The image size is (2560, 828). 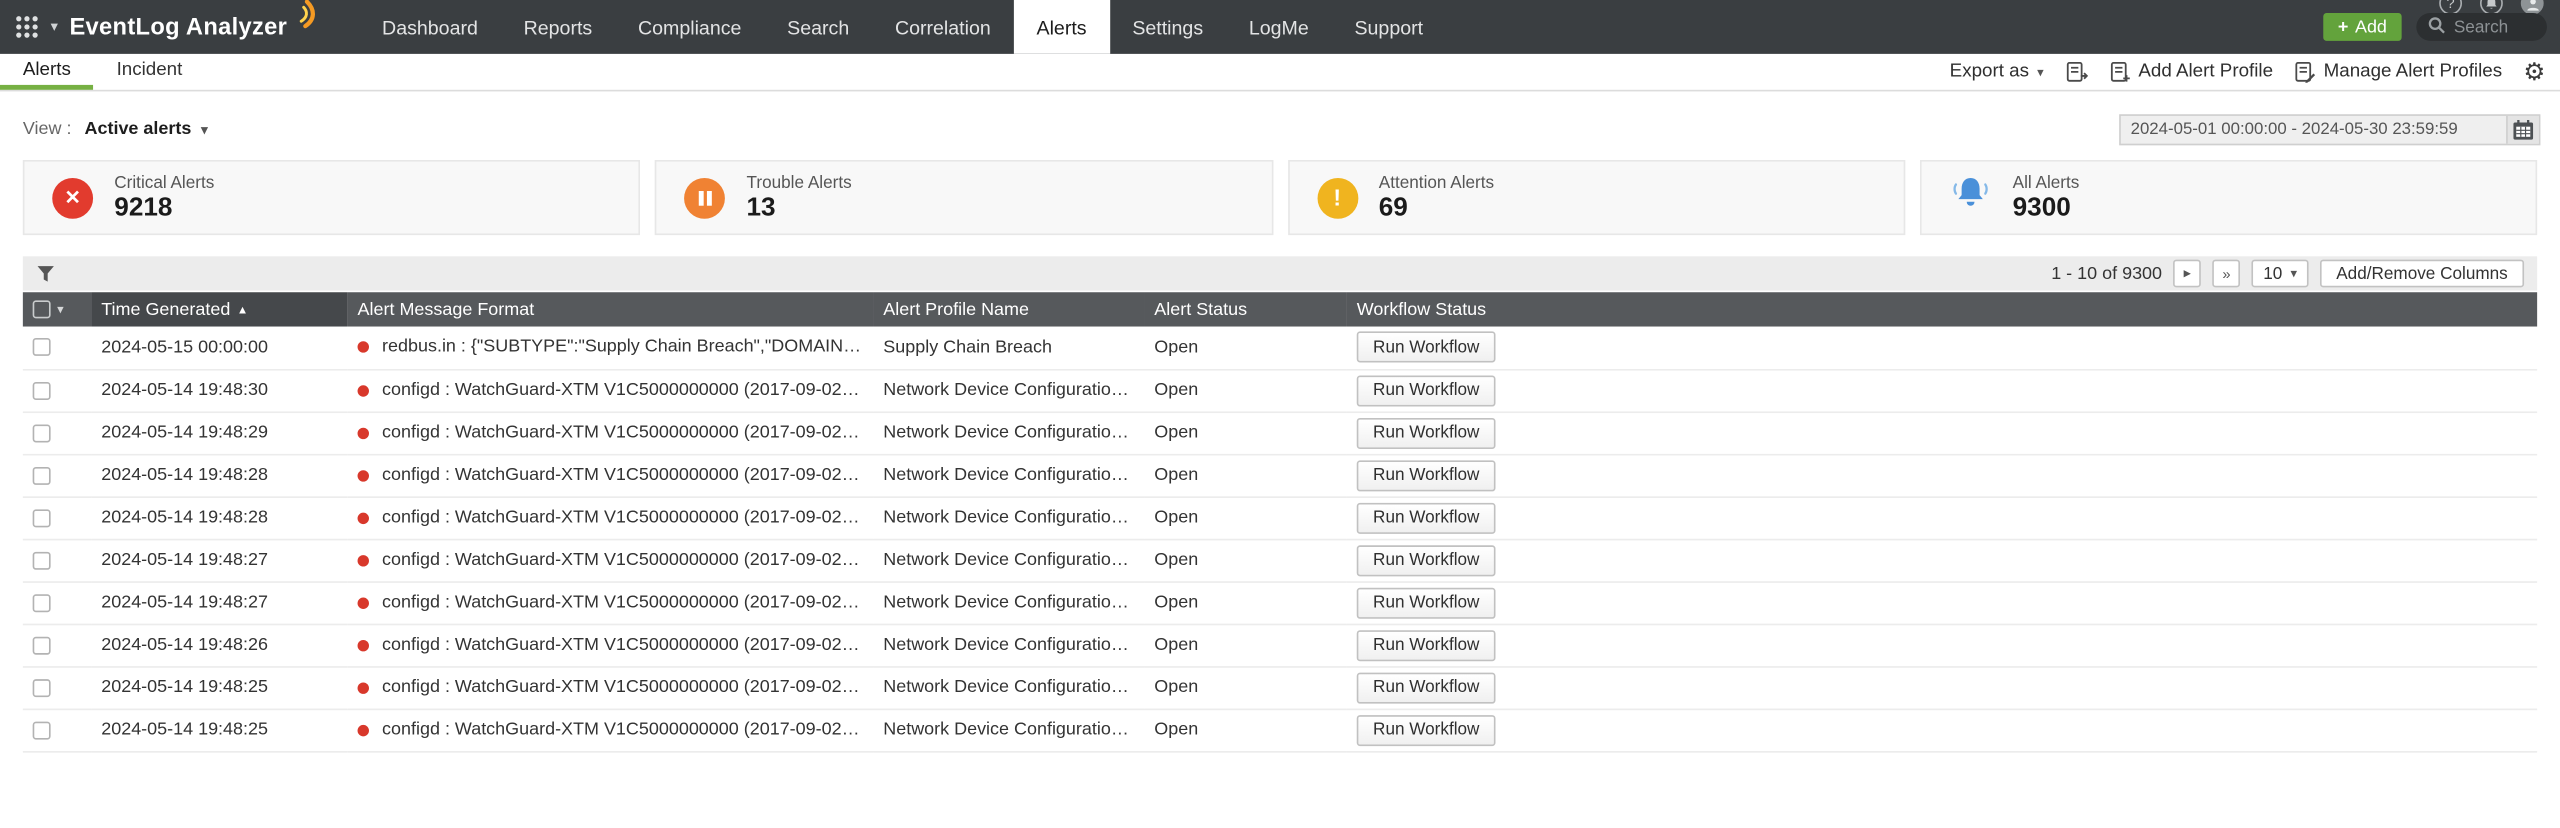 What do you see at coordinates (689, 27) in the screenshot?
I see `nav-item-compliance: Compliance` at bounding box center [689, 27].